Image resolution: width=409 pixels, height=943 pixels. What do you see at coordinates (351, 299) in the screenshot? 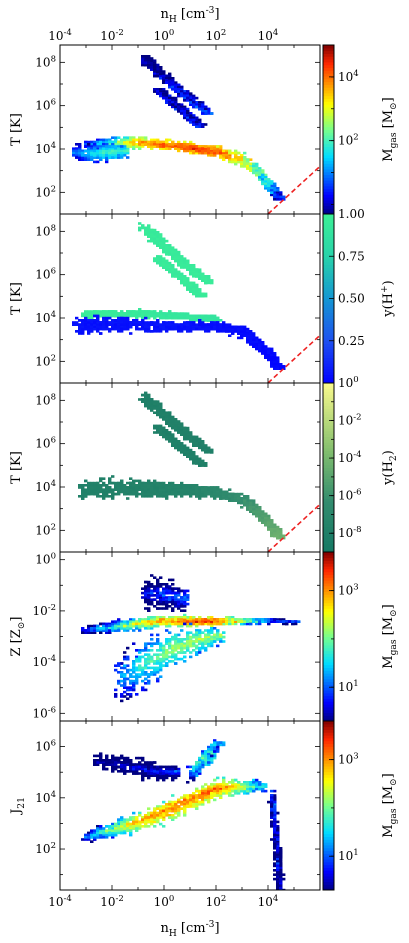
I see `colorbar-tick-label: 0.50` at bounding box center [351, 299].